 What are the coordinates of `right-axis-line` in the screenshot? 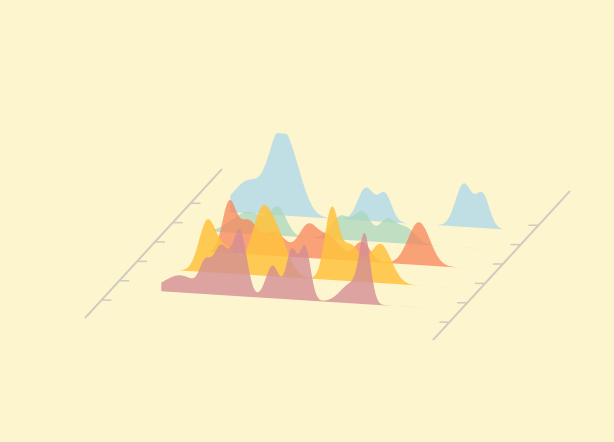 It's located at (501, 265).